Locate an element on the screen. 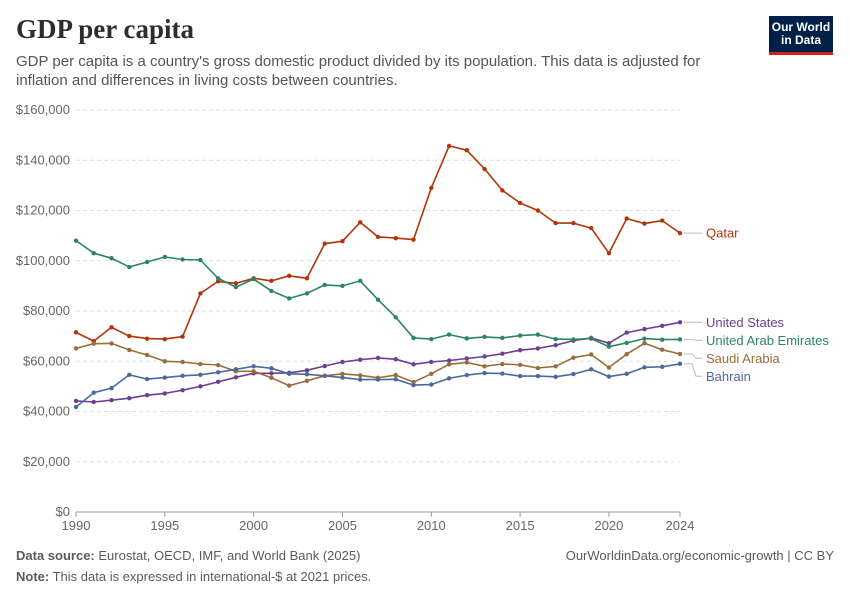  label-connector is located at coordinates (693, 370).